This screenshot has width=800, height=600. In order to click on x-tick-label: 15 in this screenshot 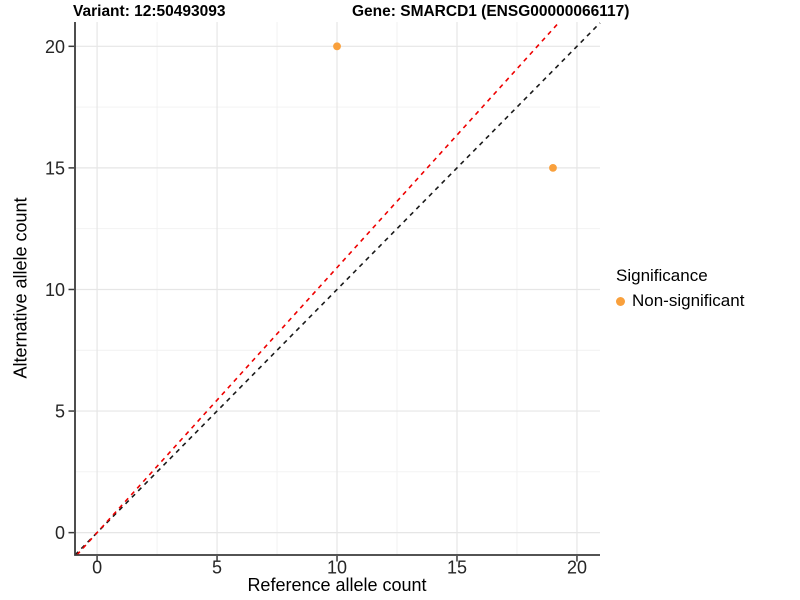, I will do `click(457, 568)`.